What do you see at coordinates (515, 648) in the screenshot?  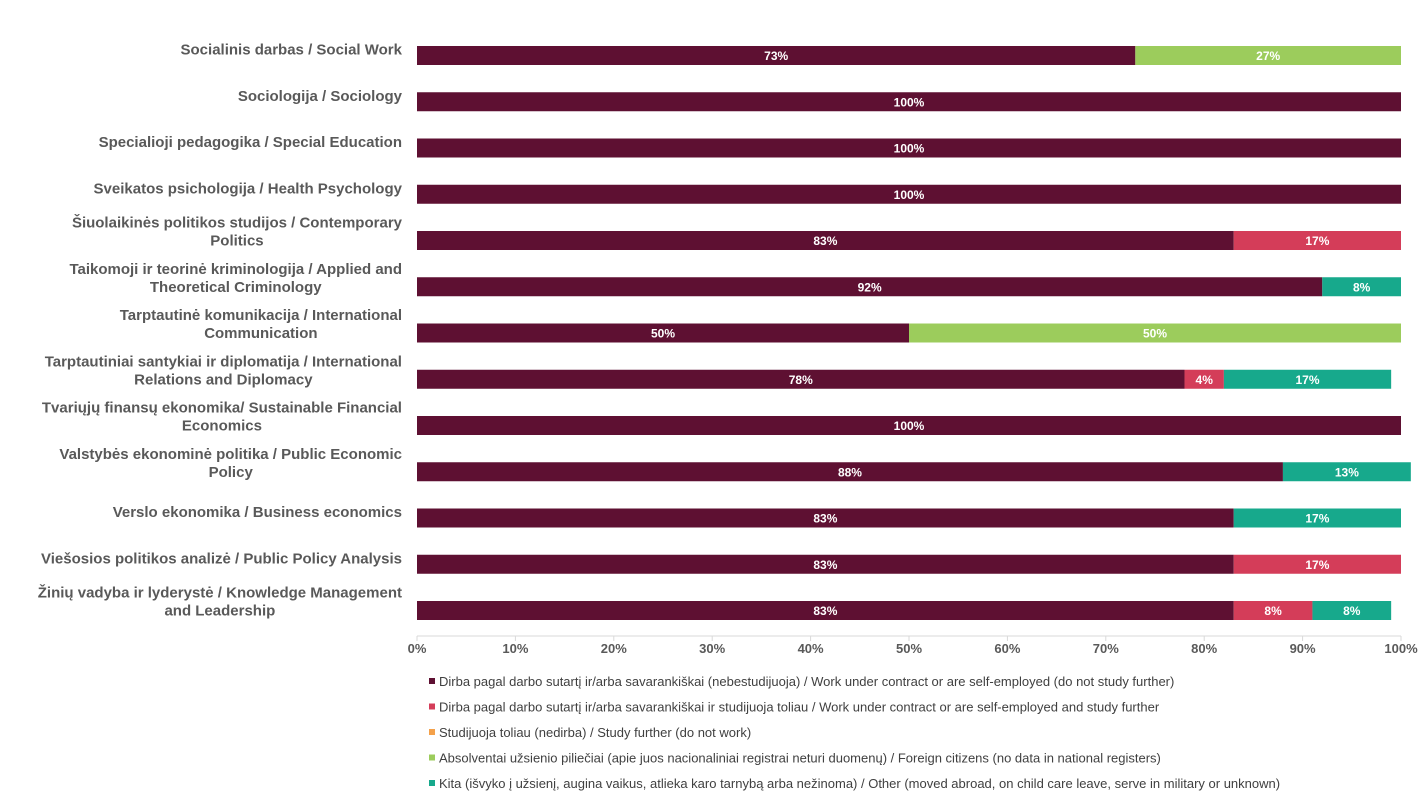 I see `x-tick-label: 10%` at bounding box center [515, 648].